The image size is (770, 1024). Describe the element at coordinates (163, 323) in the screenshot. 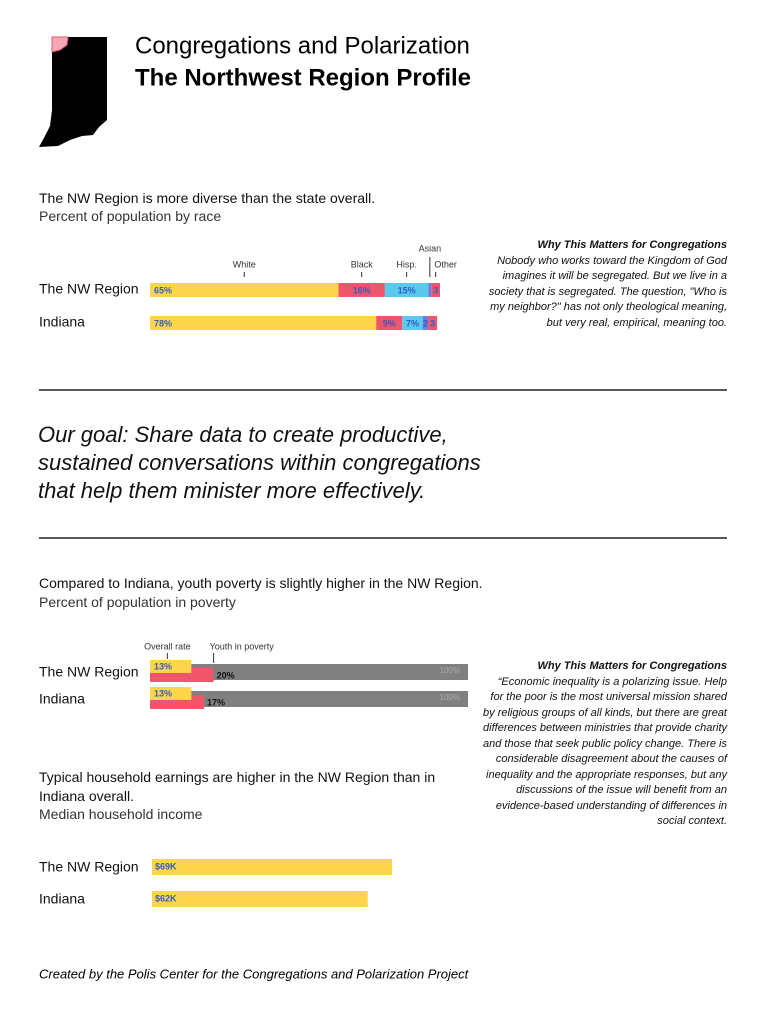

I see `value-label: 78%` at that location.